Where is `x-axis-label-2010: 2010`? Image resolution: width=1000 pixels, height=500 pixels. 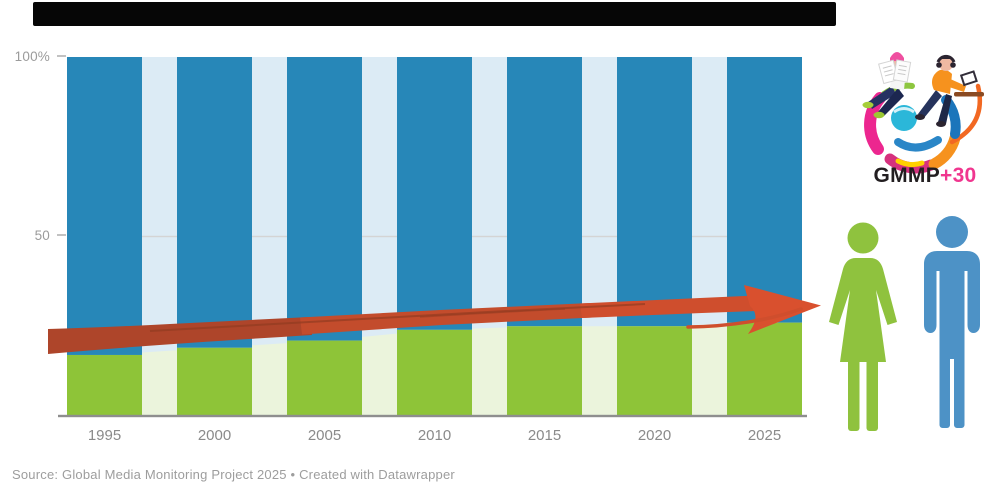
x-axis-label-2010: 2010 is located at coordinates (434, 435).